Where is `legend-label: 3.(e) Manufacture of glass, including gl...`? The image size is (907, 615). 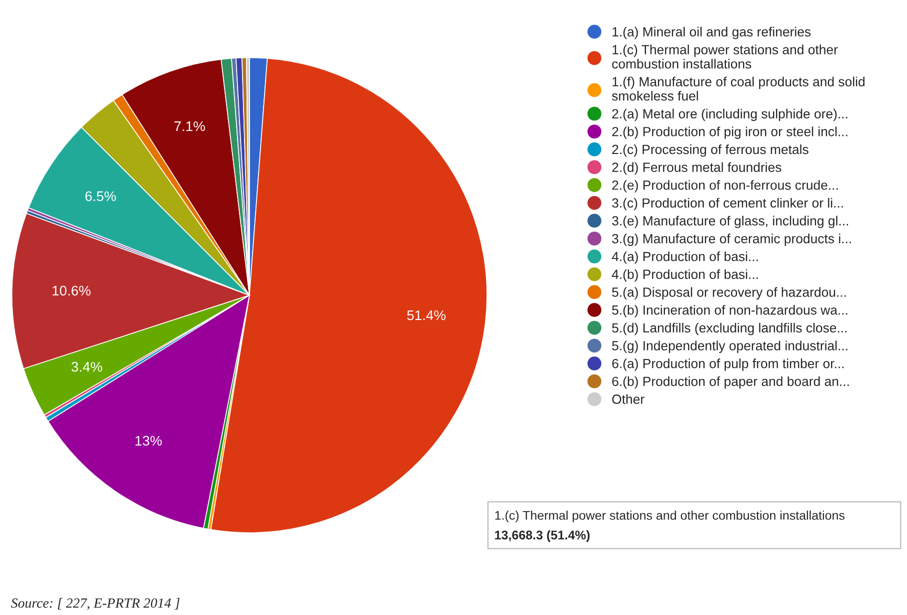 legend-label: 3.(e) Manufacture of glass, including gl... is located at coordinates (730, 222).